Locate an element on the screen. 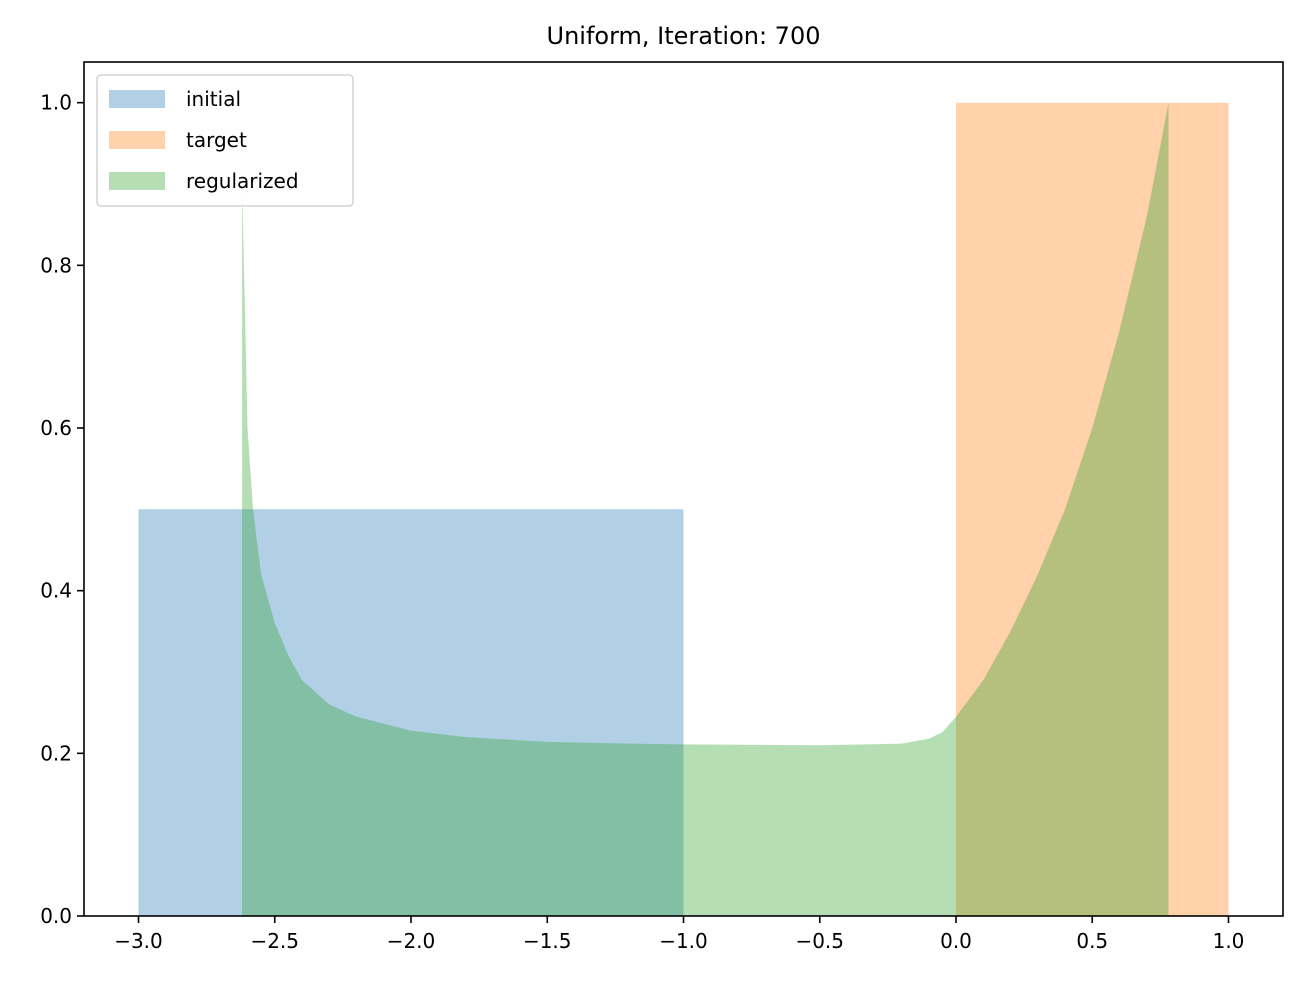 This screenshot has height=984, width=1304. x-tick-label: 0.5 is located at coordinates (1092, 941).